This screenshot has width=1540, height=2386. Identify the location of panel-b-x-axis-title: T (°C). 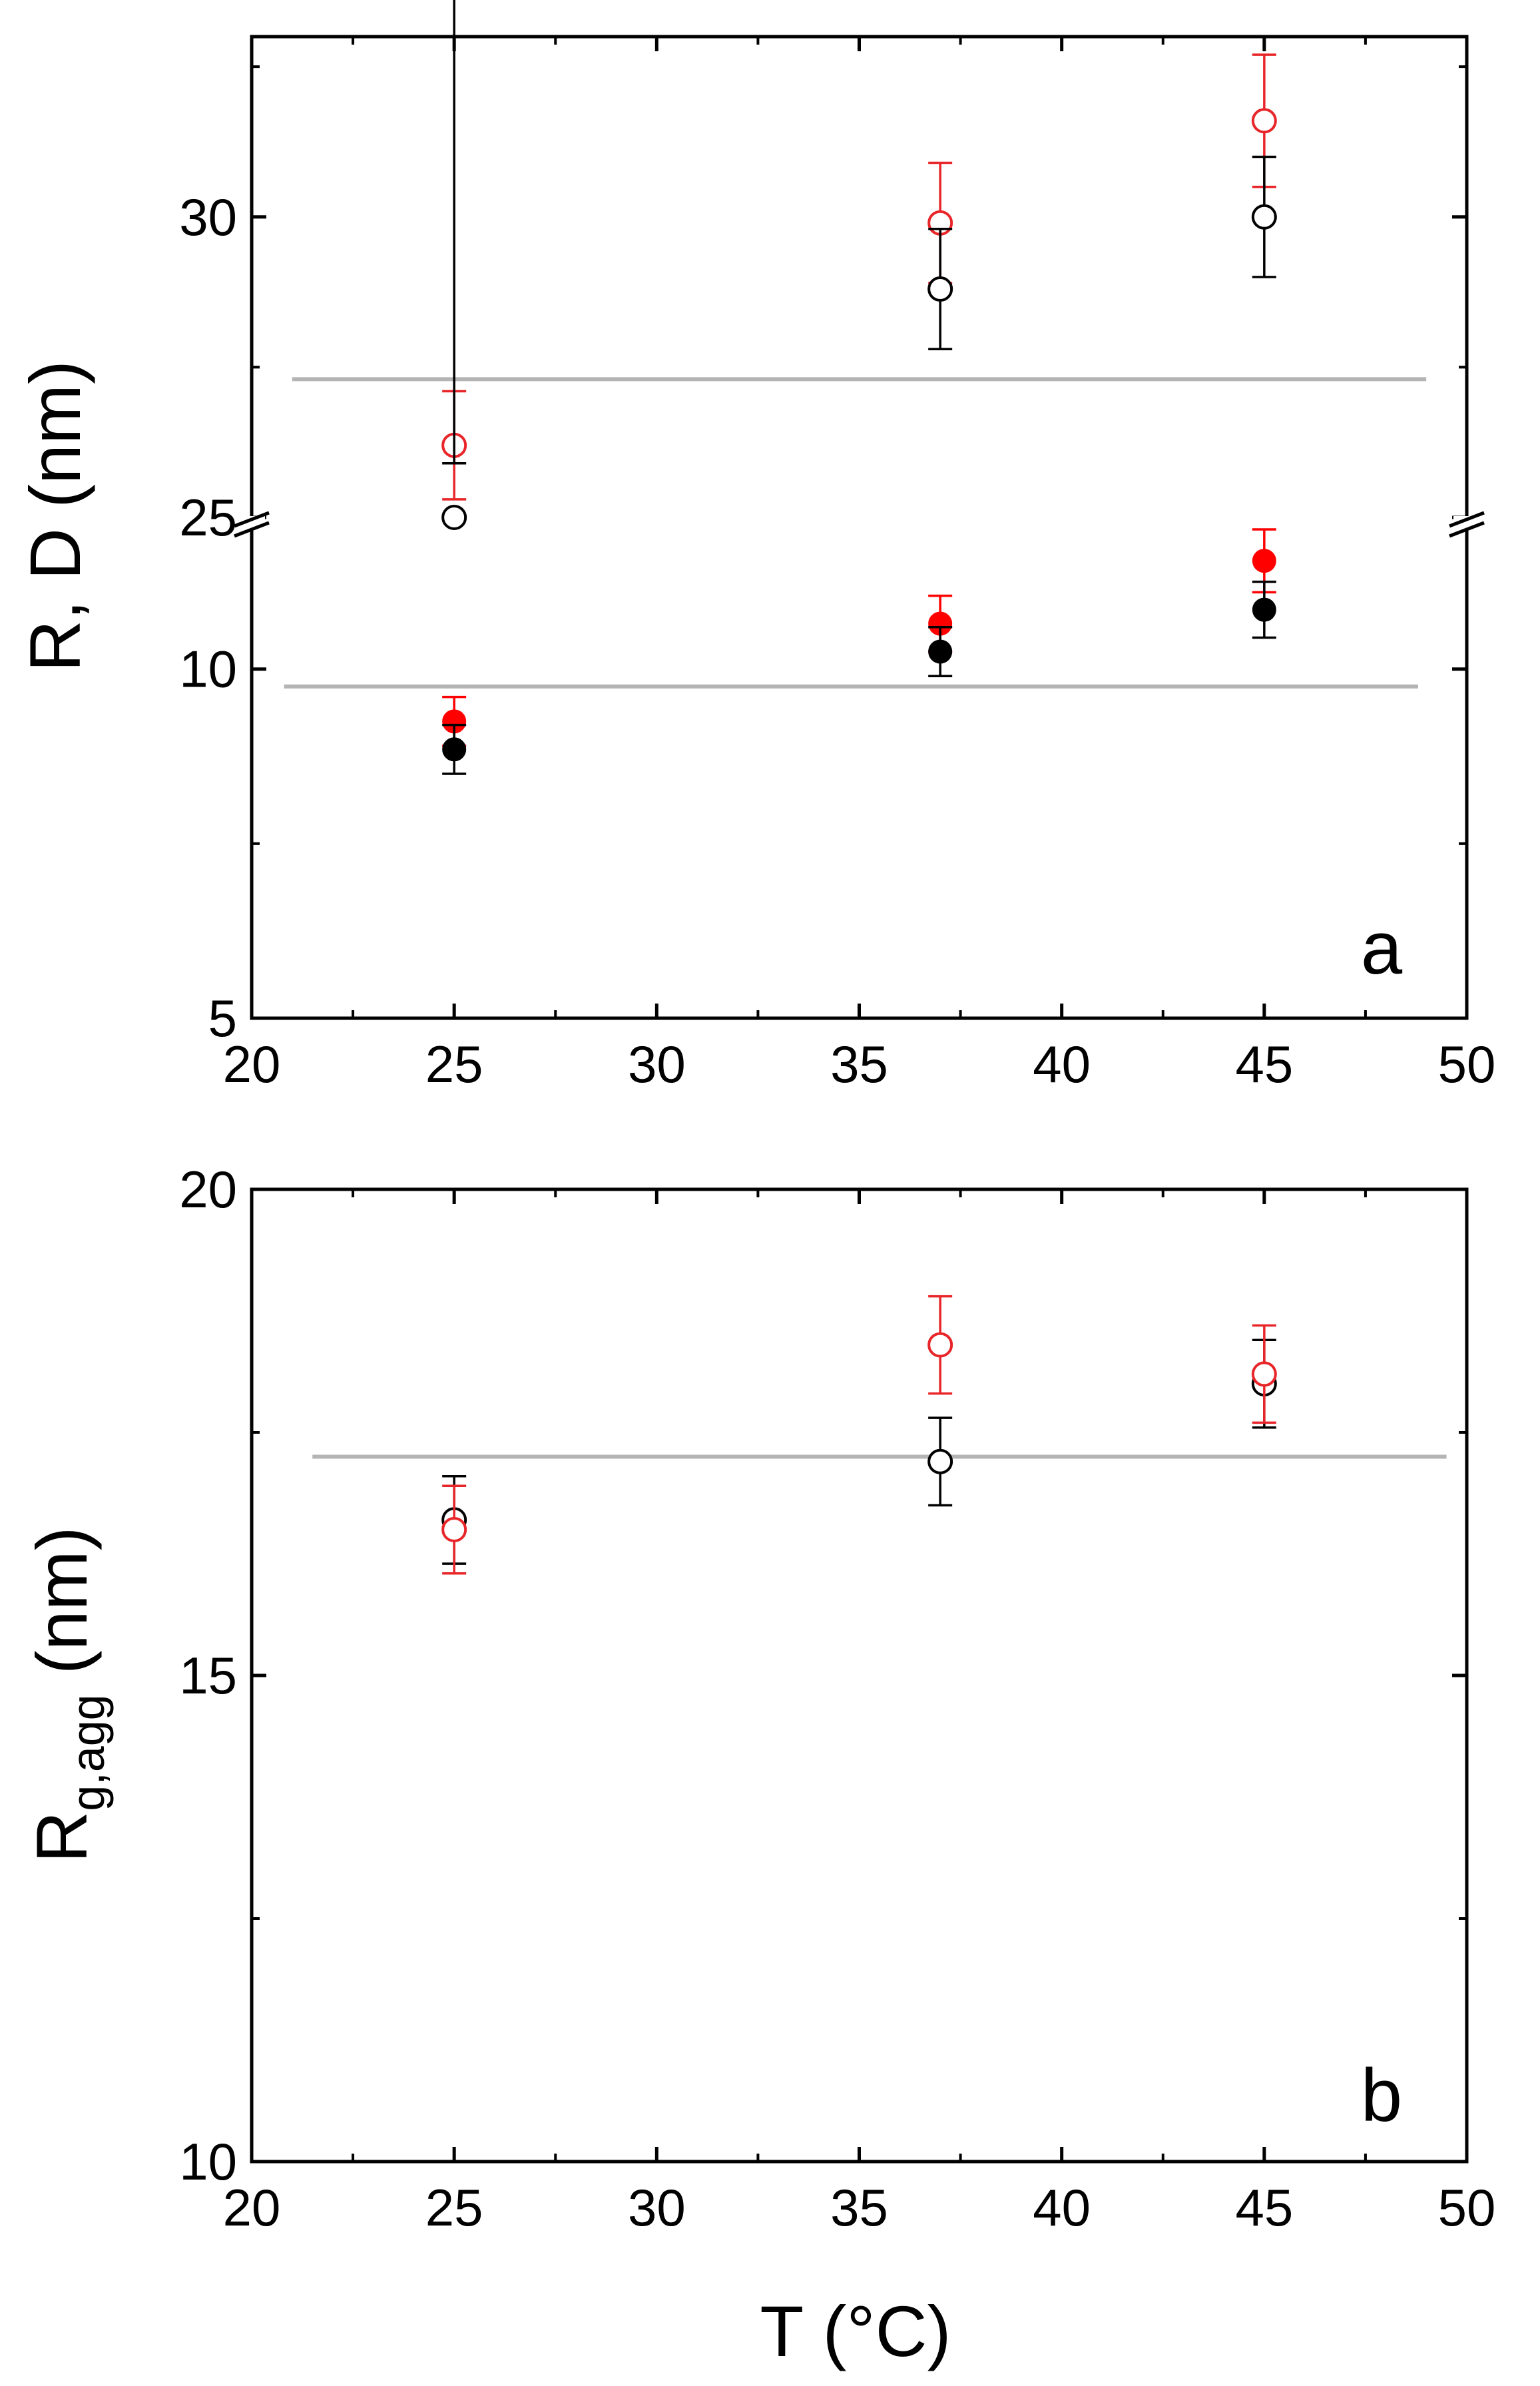
(855, 2331).